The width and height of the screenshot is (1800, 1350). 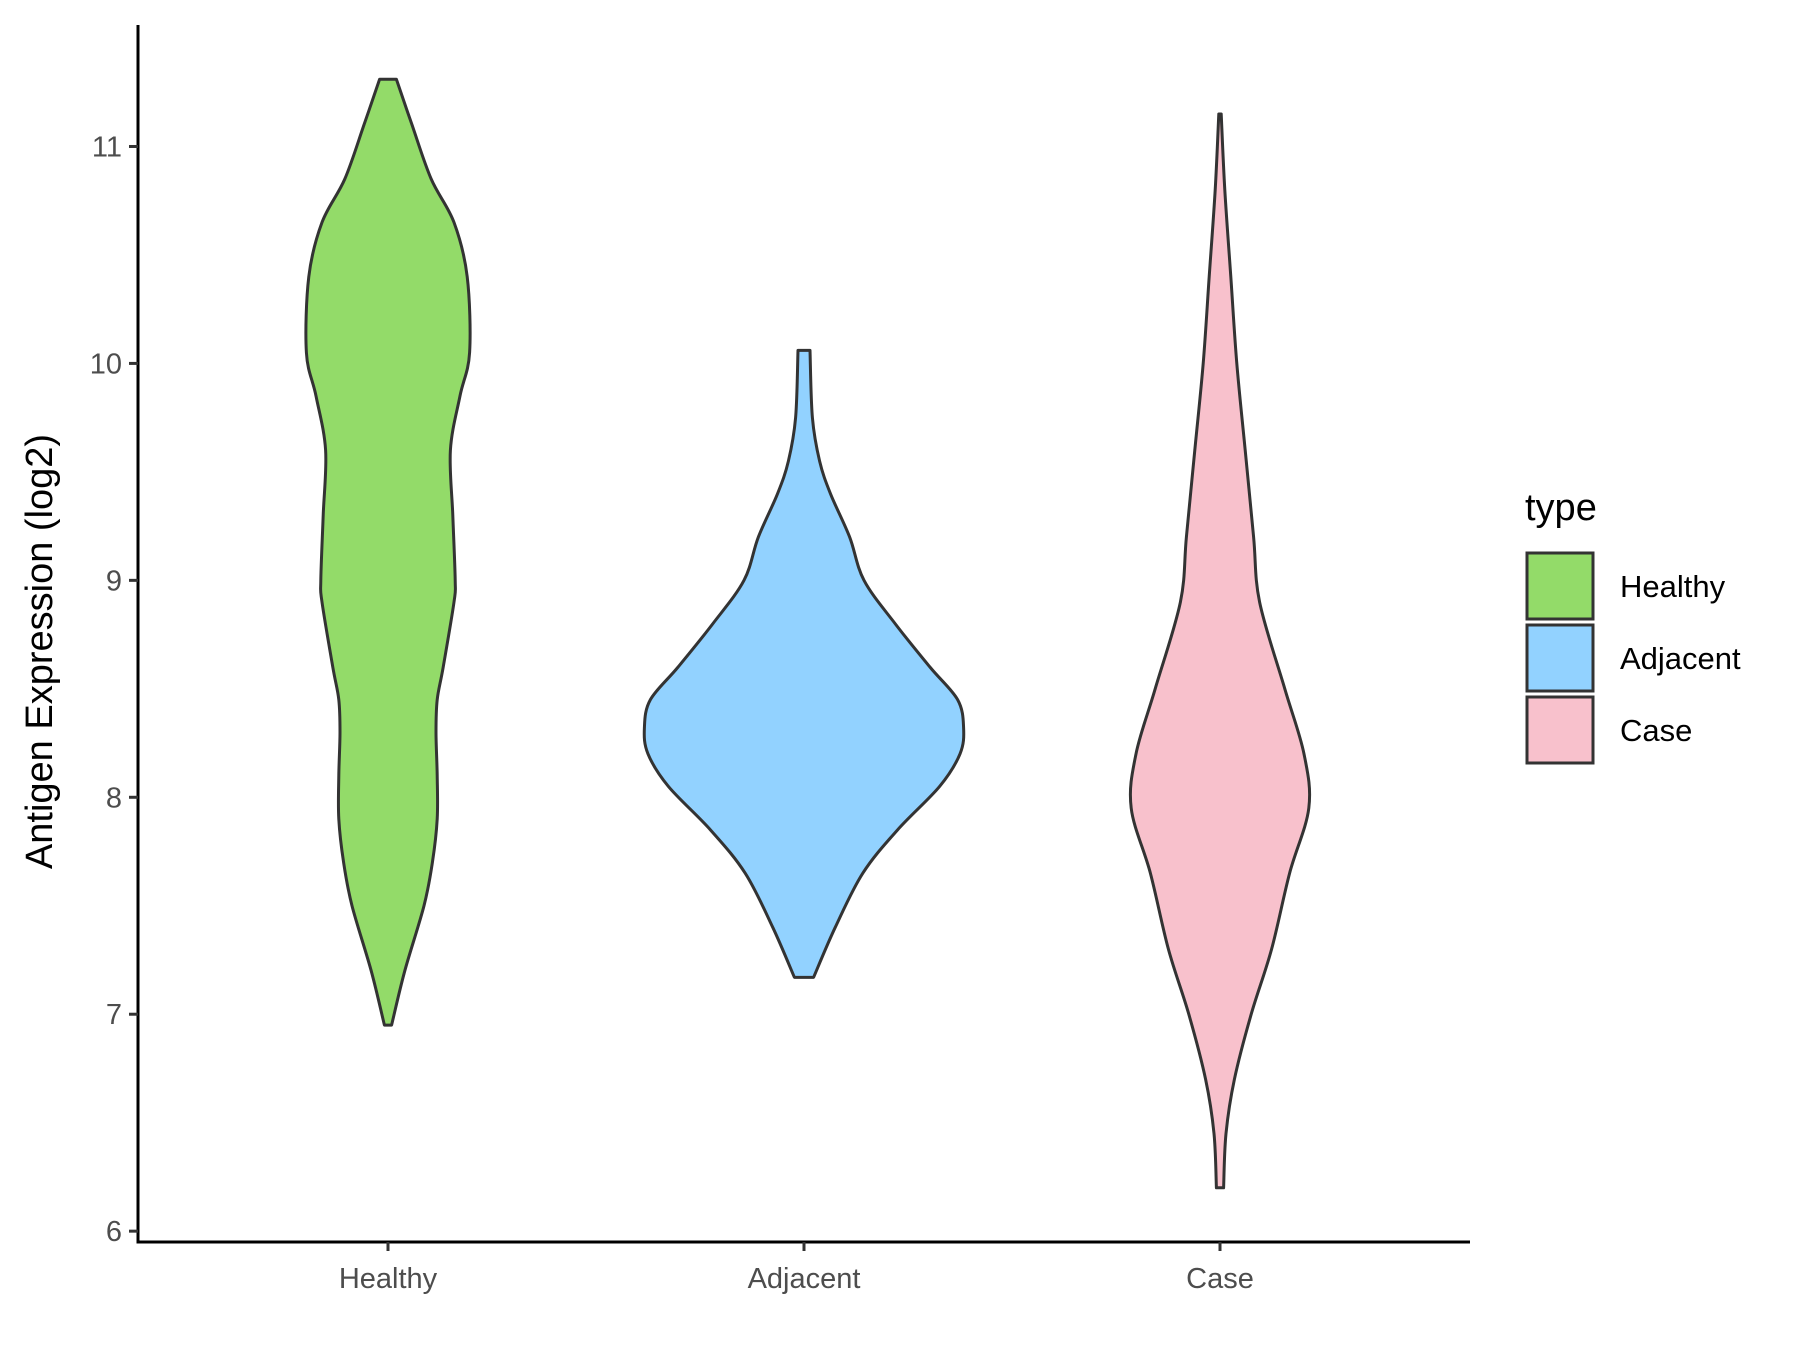 I want to click on y-tick-label: 11, so click(x=107, y=147).